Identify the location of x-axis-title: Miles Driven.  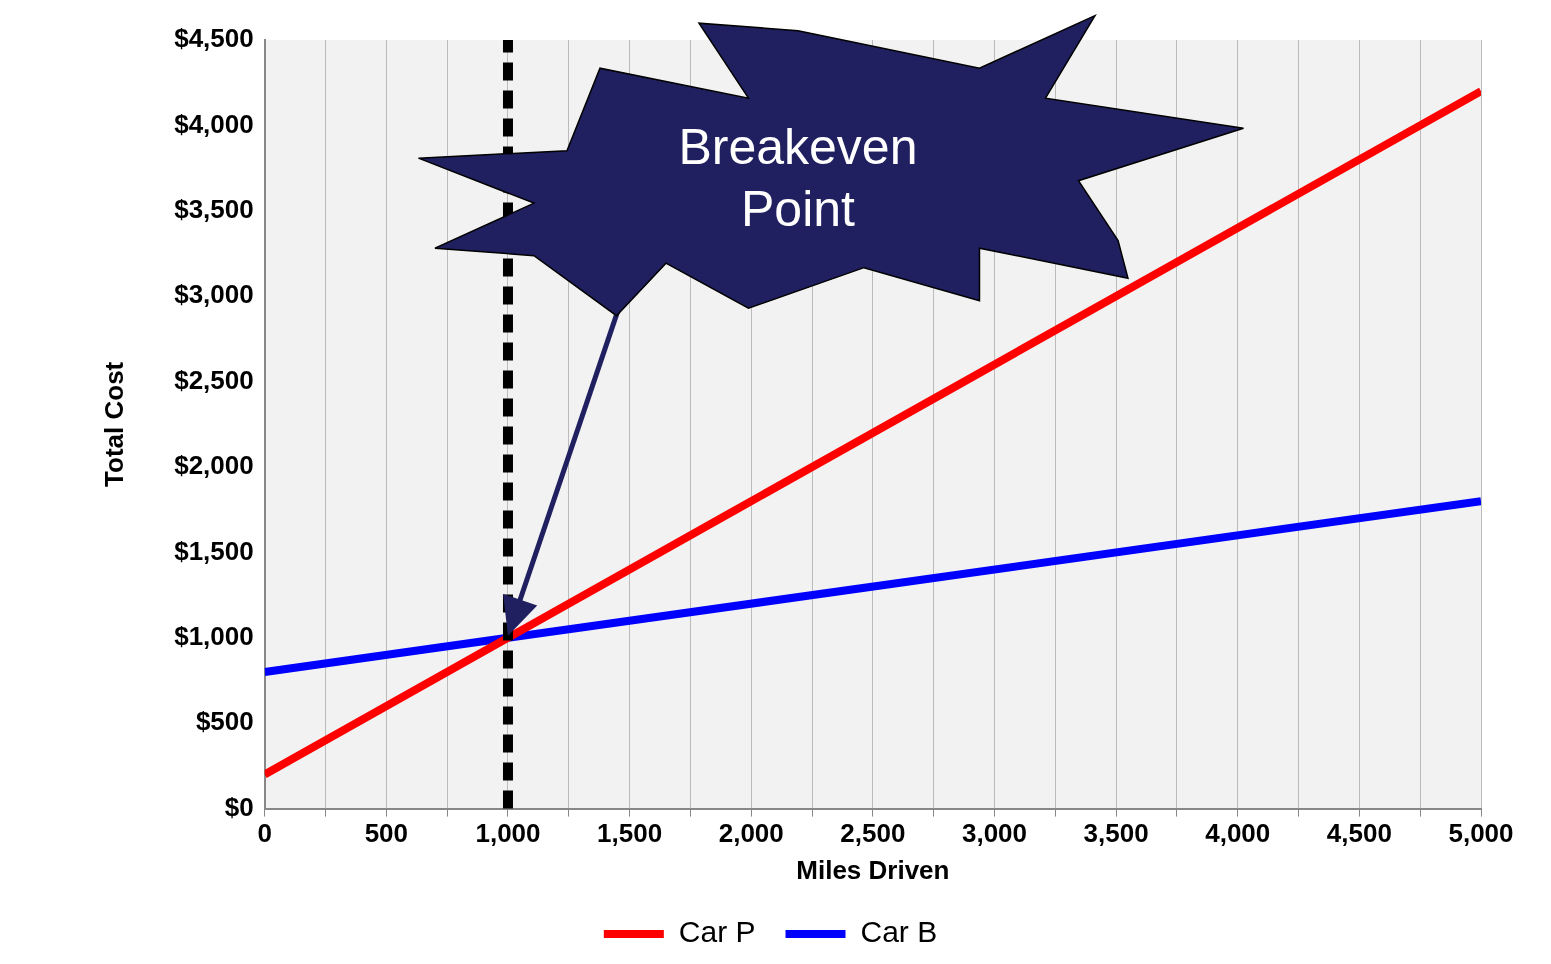
(873, 869).